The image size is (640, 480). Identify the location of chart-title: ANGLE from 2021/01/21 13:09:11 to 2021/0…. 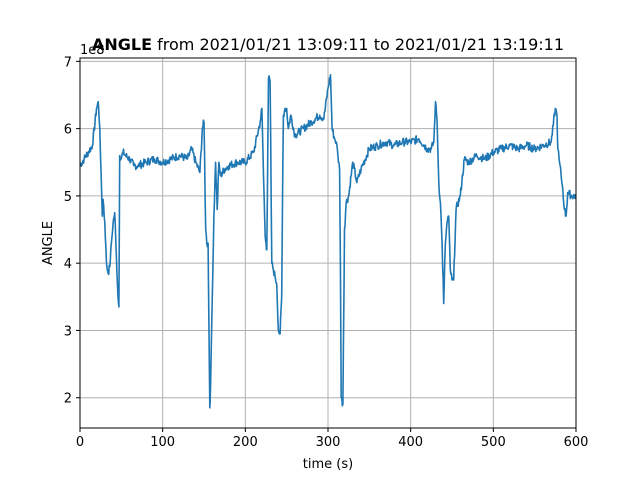
(328, 44).